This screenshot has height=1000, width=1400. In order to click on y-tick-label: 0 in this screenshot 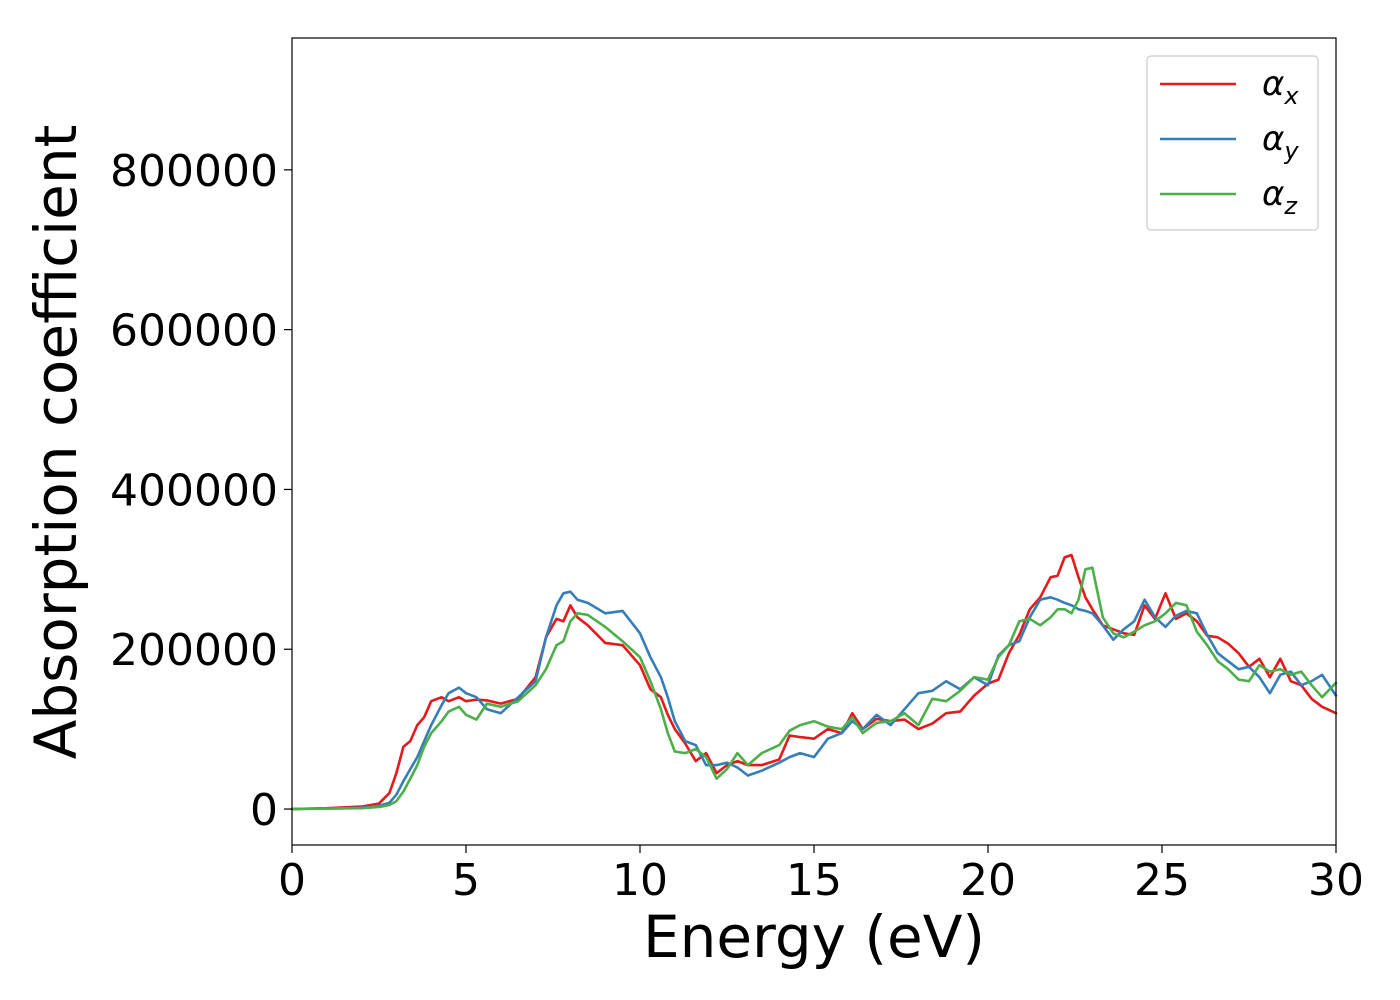, I will do `click(264, 810)`.